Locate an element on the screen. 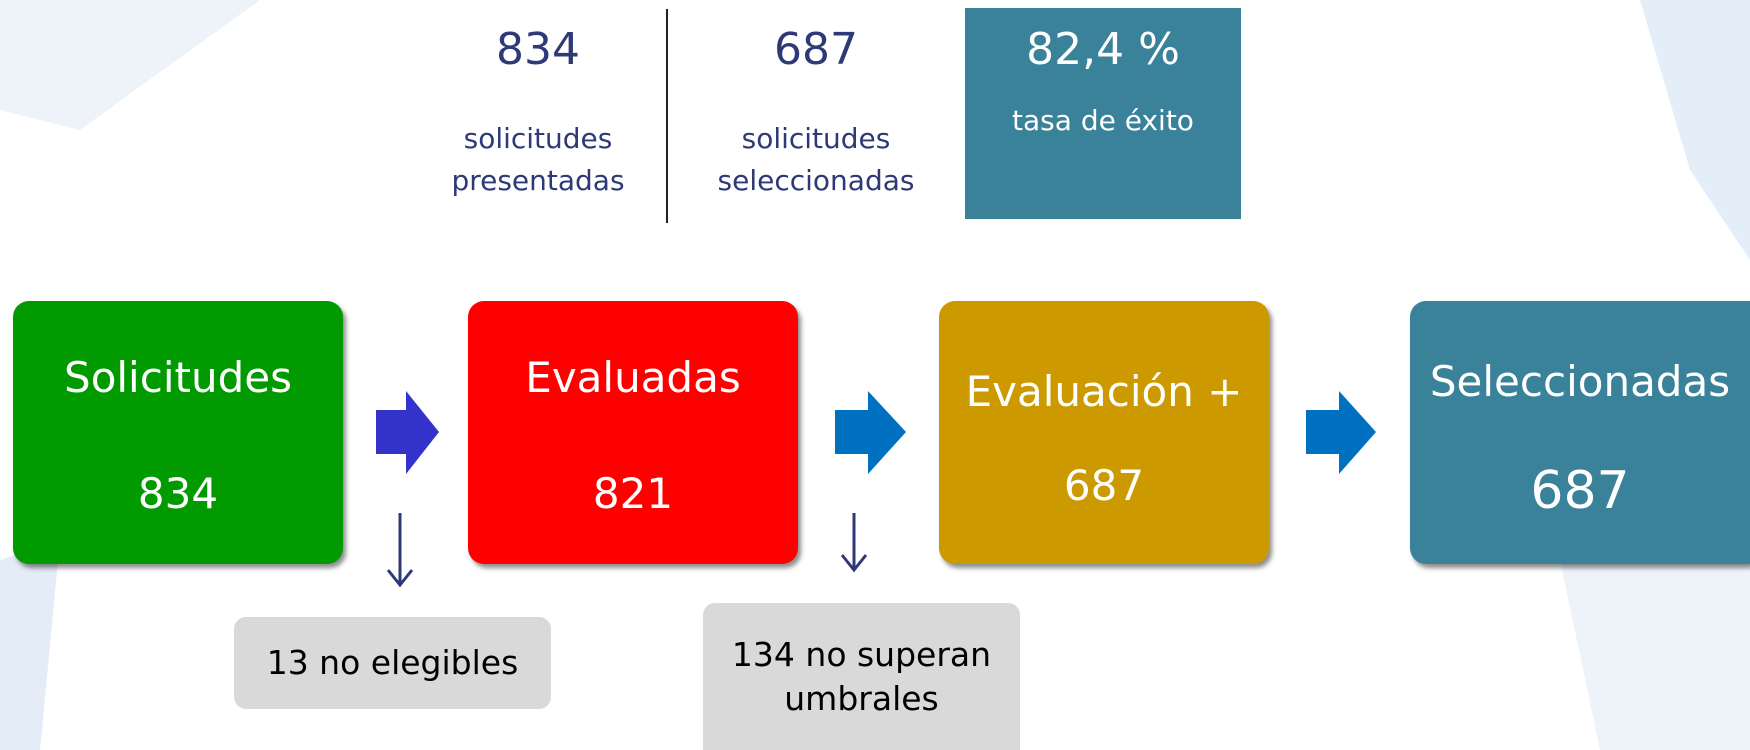 The image size is (1750, 750). stage-box: Solicitudes 834 is located at coordinates (178, 432).